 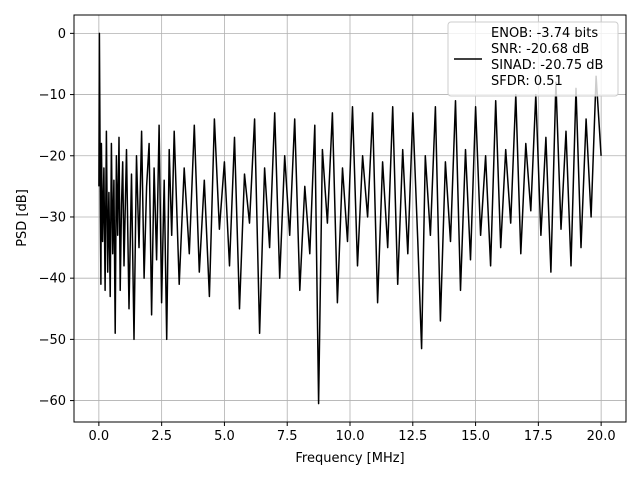 I want to click on x-tick-label: 17.5, so click(x=538, y=436).